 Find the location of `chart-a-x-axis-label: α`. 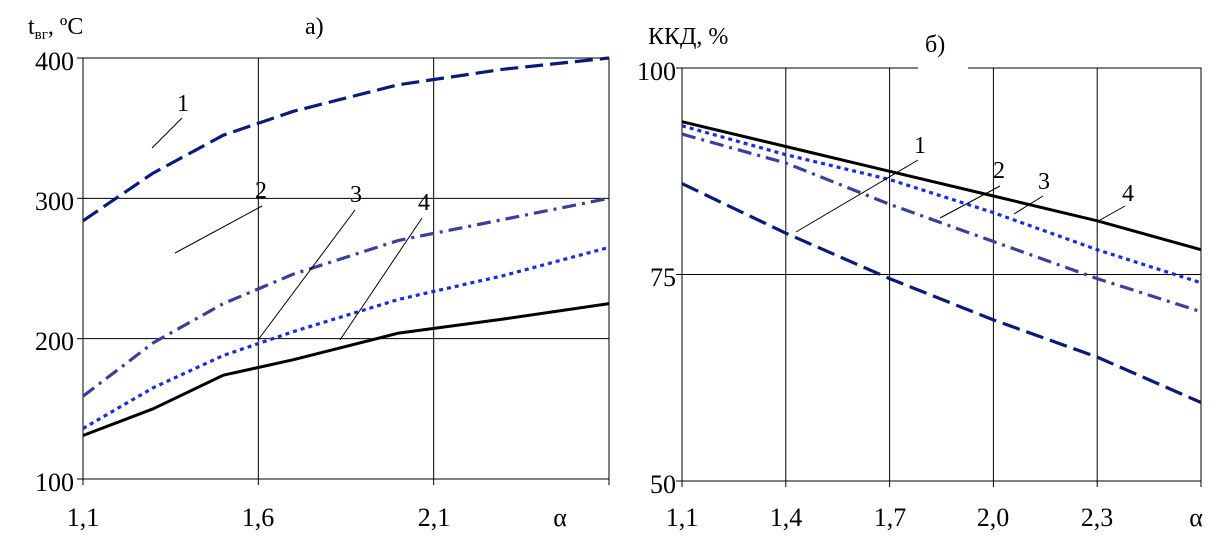

chart-a-x-axis-label: α is located at coordinates (560, 517).